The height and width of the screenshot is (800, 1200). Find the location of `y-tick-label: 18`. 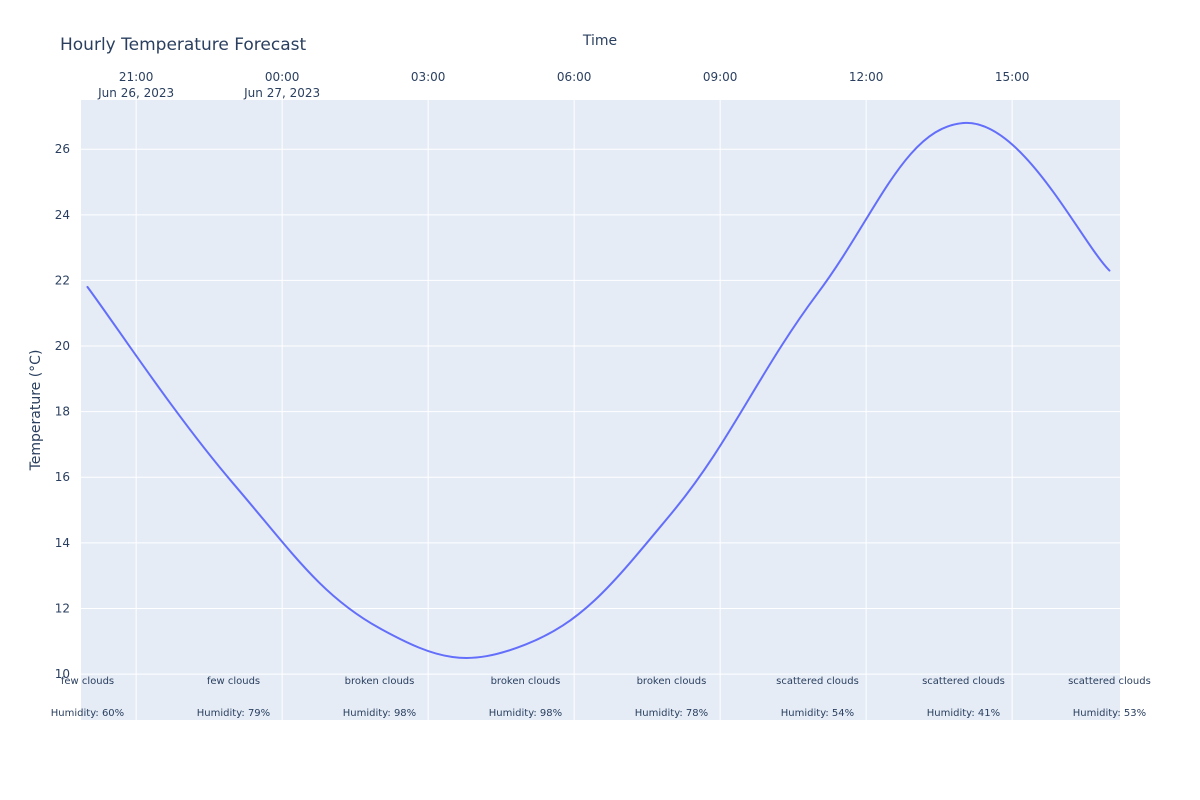

y-tick-label: 18 is located at coordinates (62, 412).